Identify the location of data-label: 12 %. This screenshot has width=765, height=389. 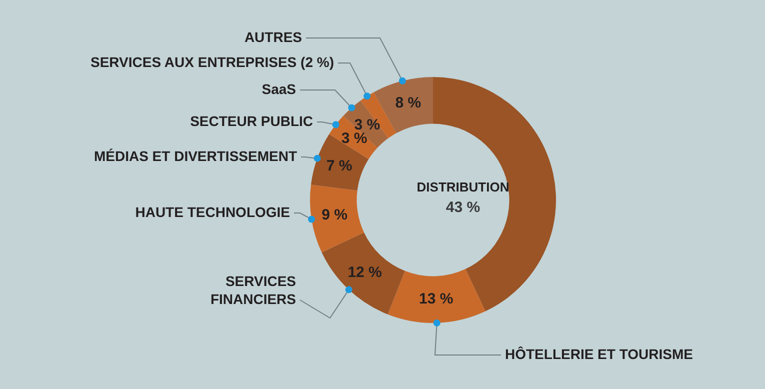
(365, 272).